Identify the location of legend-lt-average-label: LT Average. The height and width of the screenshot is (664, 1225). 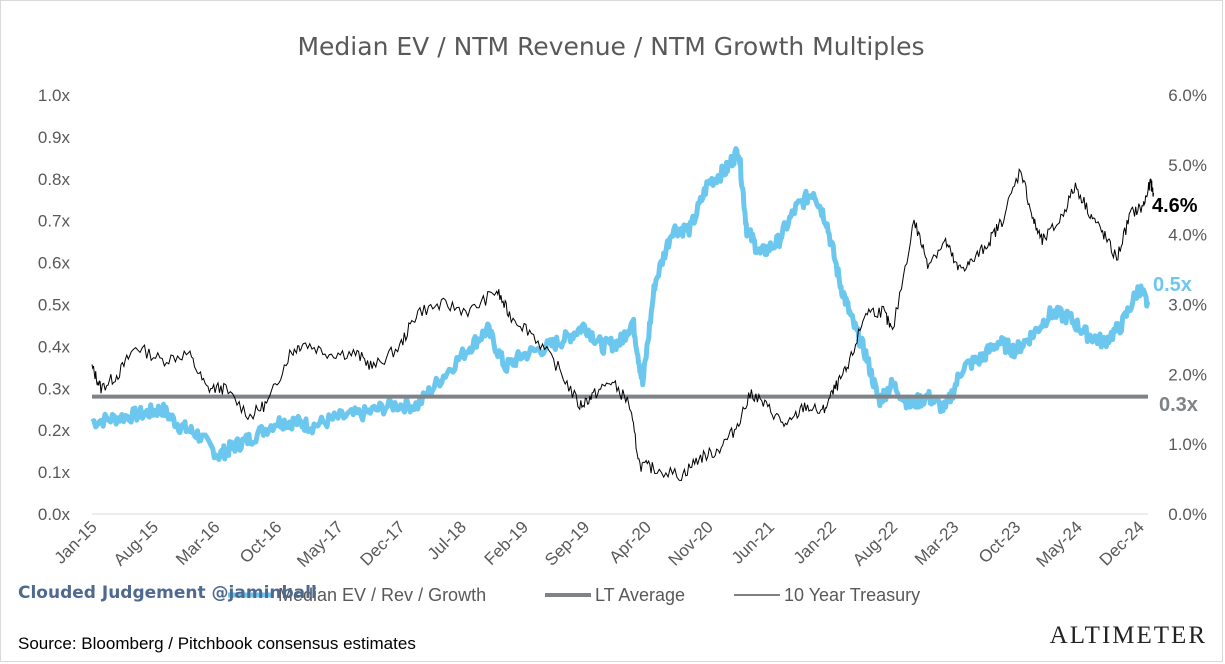
(640, 595).